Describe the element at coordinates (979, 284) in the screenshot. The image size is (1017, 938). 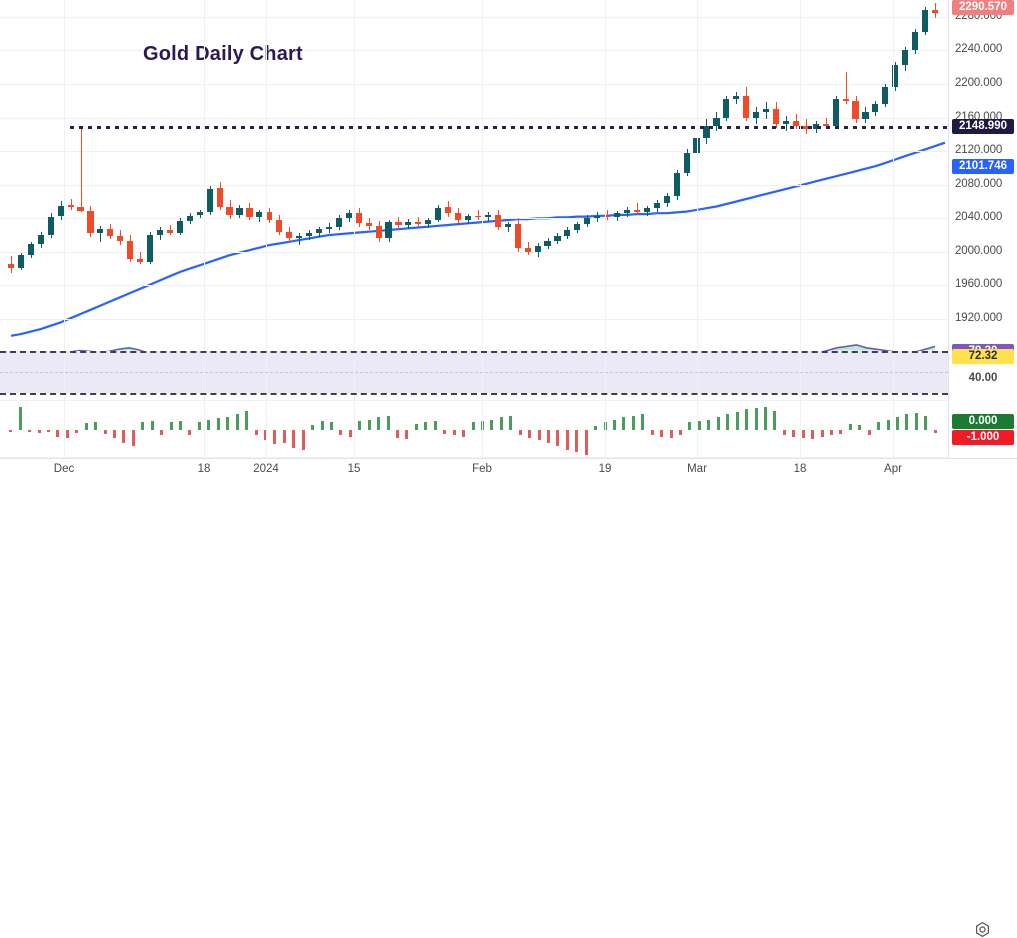
I see `price-axis-tick: 1960.000` at that location.